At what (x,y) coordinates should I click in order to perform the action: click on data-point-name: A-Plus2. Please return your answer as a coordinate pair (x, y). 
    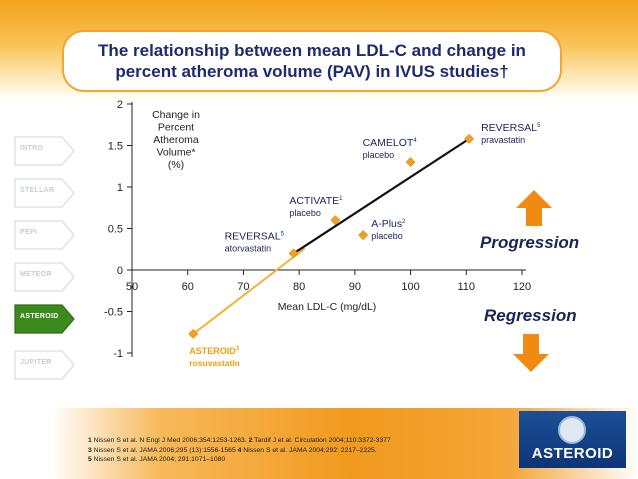
    Looking at the image, I should click on (388, 224).